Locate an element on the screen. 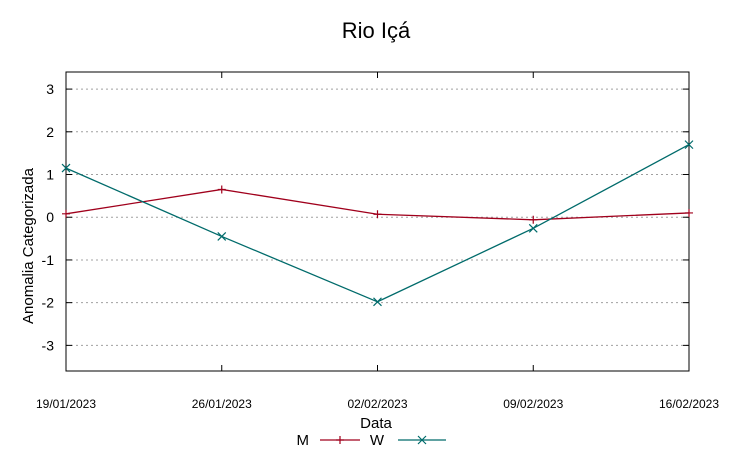  y-tick-label: -1 is located at coordinates (48, 260).